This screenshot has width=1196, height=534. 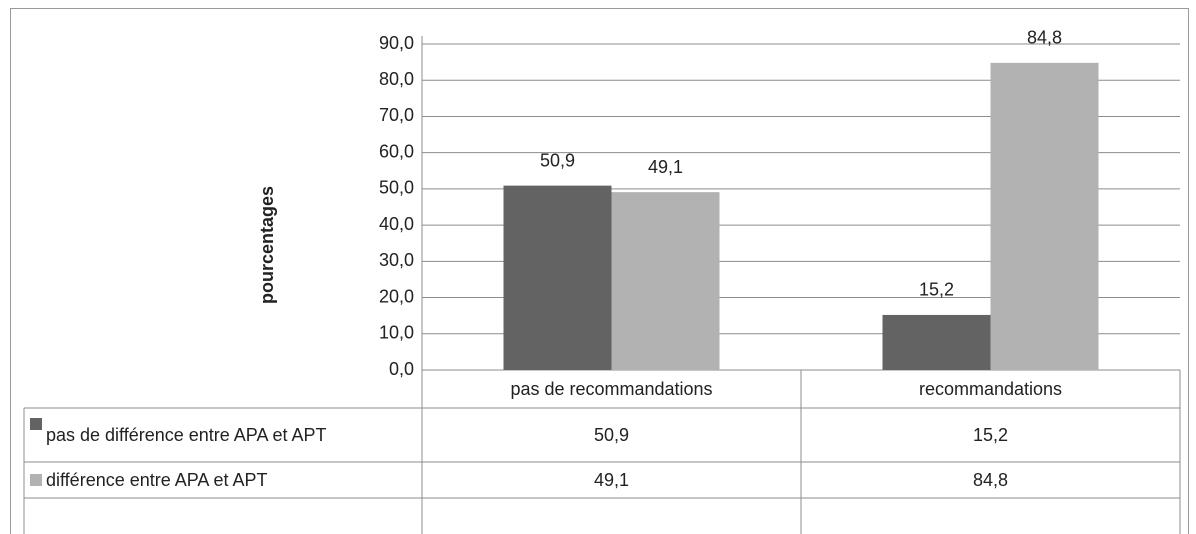 I want to click on x-tick-label-text: recommandations, so click(x=990, y=388).